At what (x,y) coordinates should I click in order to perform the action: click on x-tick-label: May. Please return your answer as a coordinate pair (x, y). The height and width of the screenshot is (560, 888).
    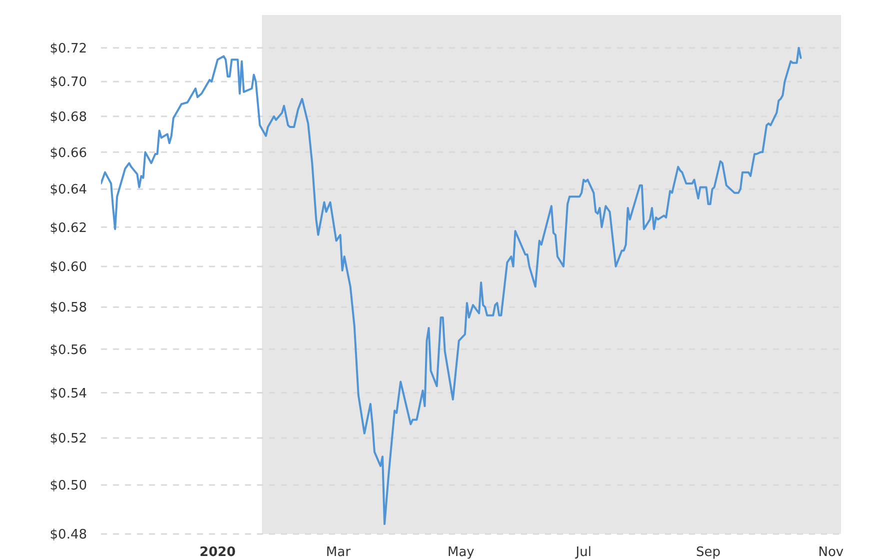
    Looking at the image, I should click on (461, 552).